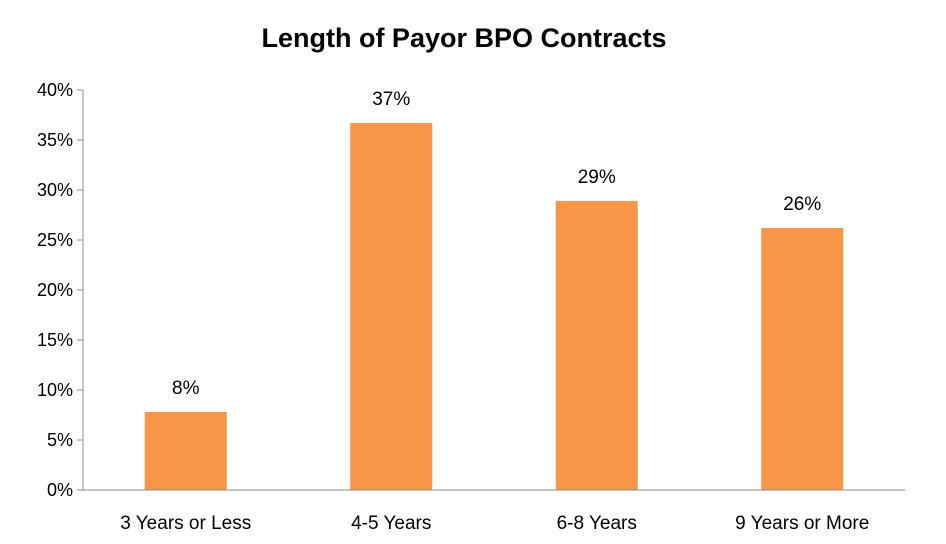  Describe the element at coordinates (60, 440) in the screenshot. I see `y-tick-label: 5%` at that location.